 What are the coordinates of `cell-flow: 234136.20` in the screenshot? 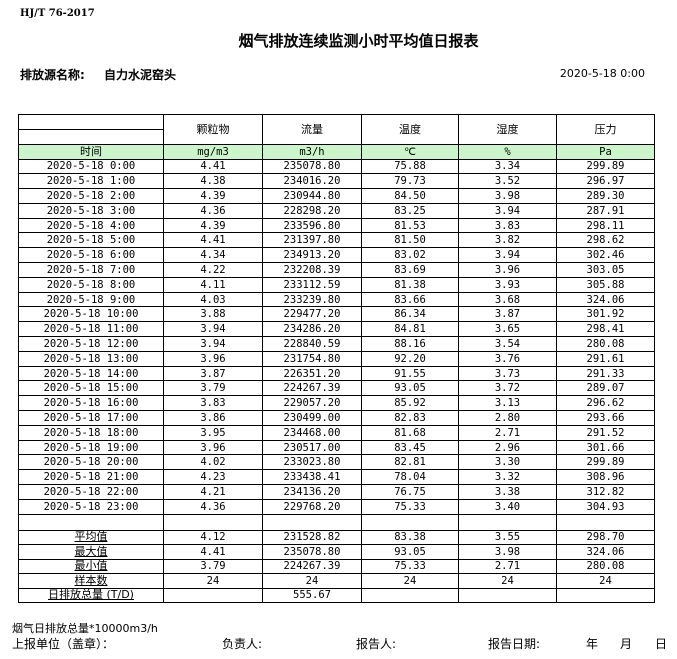 It's located at (312, 492).